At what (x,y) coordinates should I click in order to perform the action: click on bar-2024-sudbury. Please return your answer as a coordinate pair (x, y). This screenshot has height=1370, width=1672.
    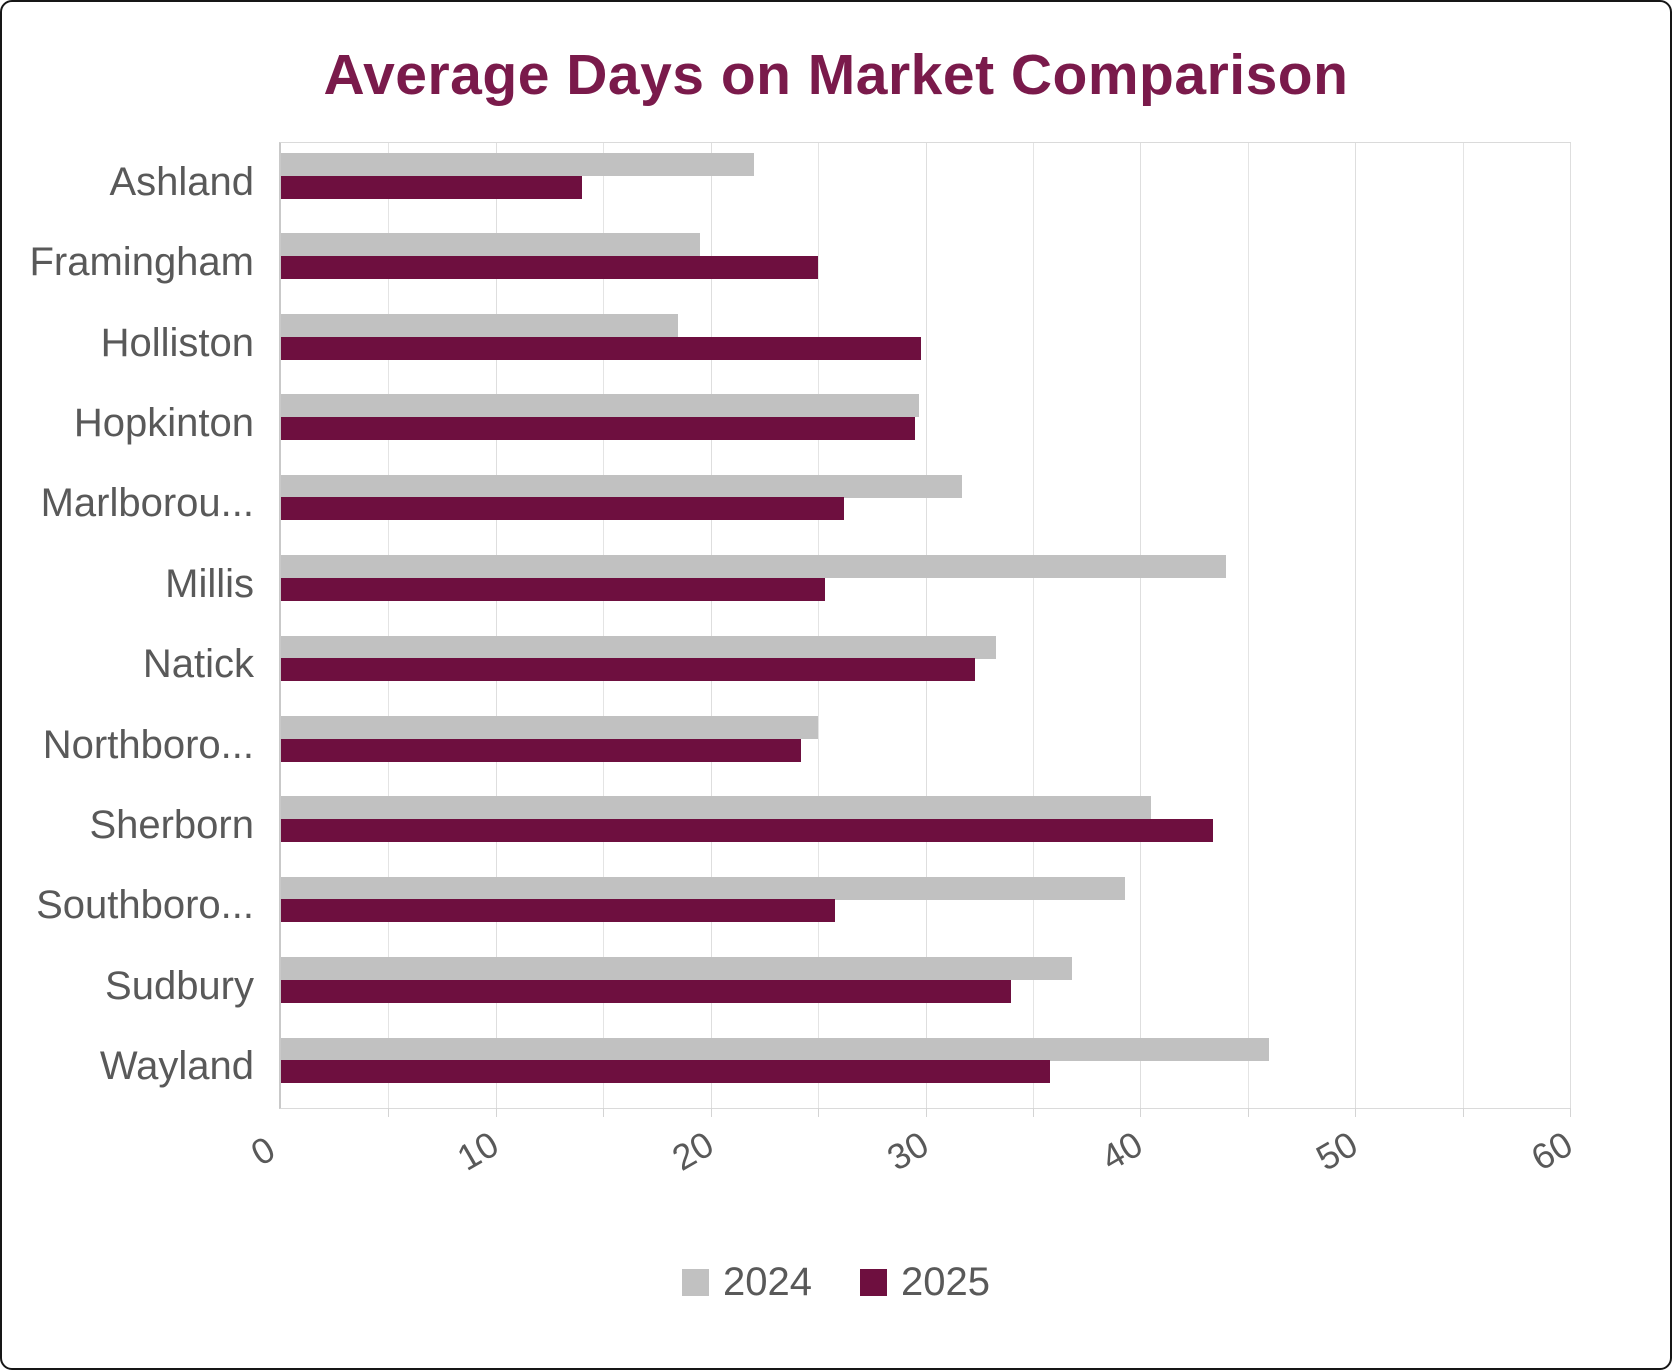
    Looking at the image, I should click on (676, 969).